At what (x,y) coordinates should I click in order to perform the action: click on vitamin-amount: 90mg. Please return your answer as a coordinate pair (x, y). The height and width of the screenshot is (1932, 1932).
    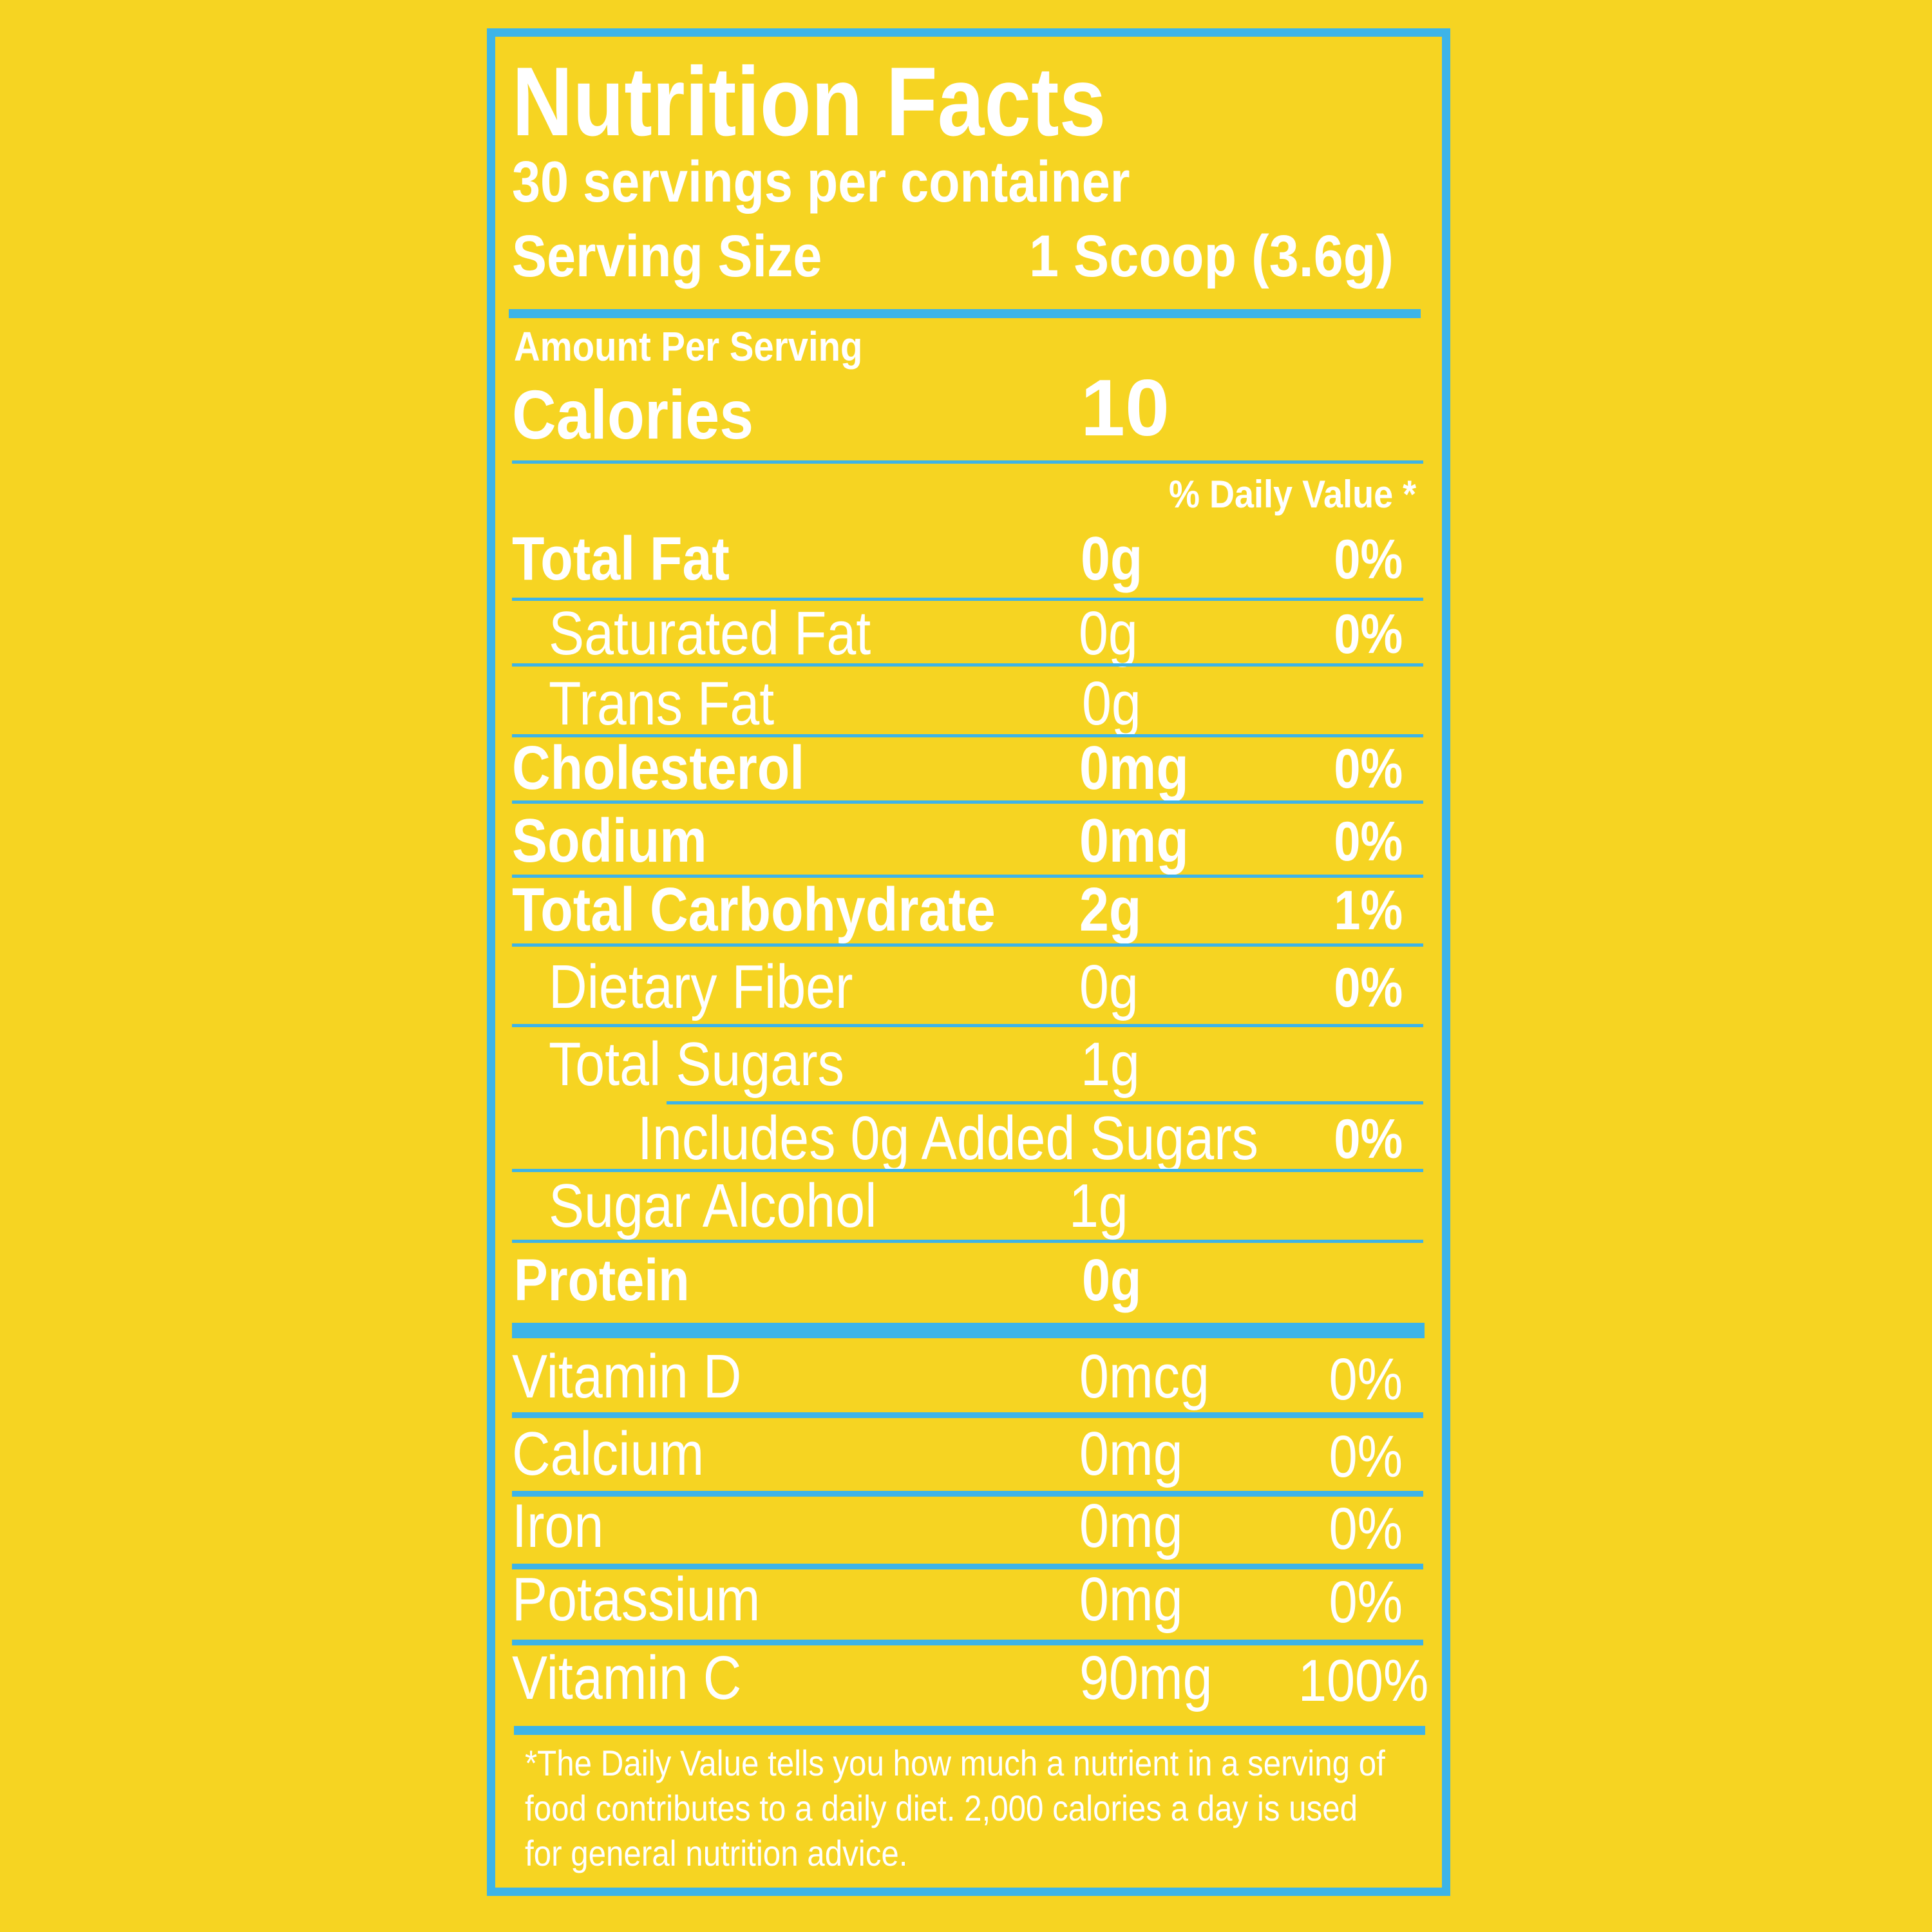
    Looking at the image, I should click on (1146, 1677).